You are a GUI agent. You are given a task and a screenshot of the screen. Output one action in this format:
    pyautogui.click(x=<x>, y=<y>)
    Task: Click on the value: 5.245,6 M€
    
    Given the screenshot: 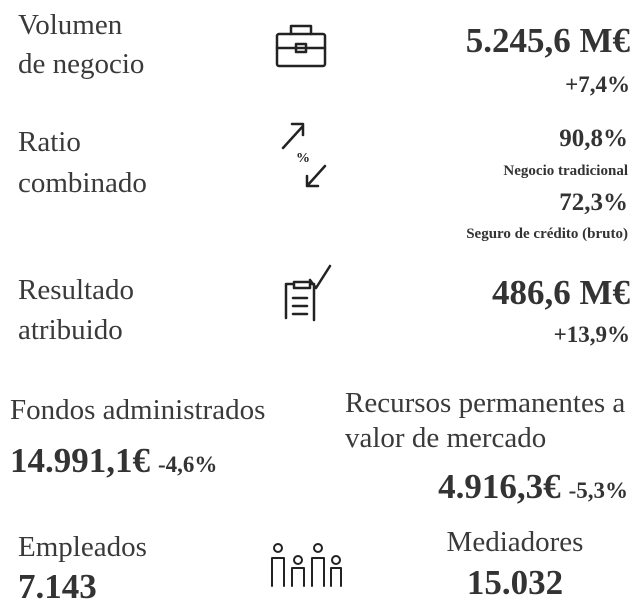 What is the action you would take?
    pyautogui.click(x=548, y=40)
    